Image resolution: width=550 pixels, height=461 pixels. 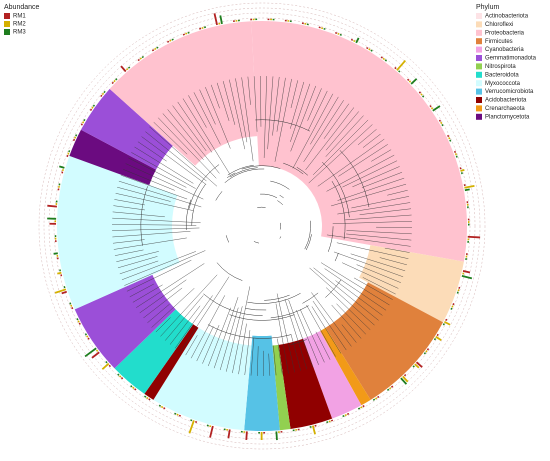 I want to click on legend-label: RM1, so click(x=19, y=17).